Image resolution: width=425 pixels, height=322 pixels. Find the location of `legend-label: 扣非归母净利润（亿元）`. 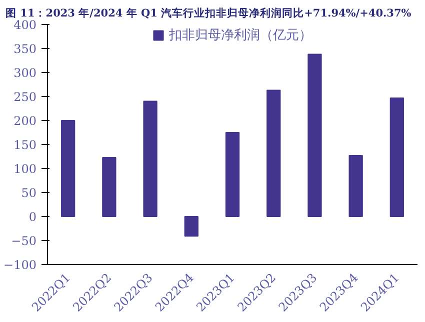

legend-label: 扣非归母净利润（亿元） is located at coordinates (240, 35).